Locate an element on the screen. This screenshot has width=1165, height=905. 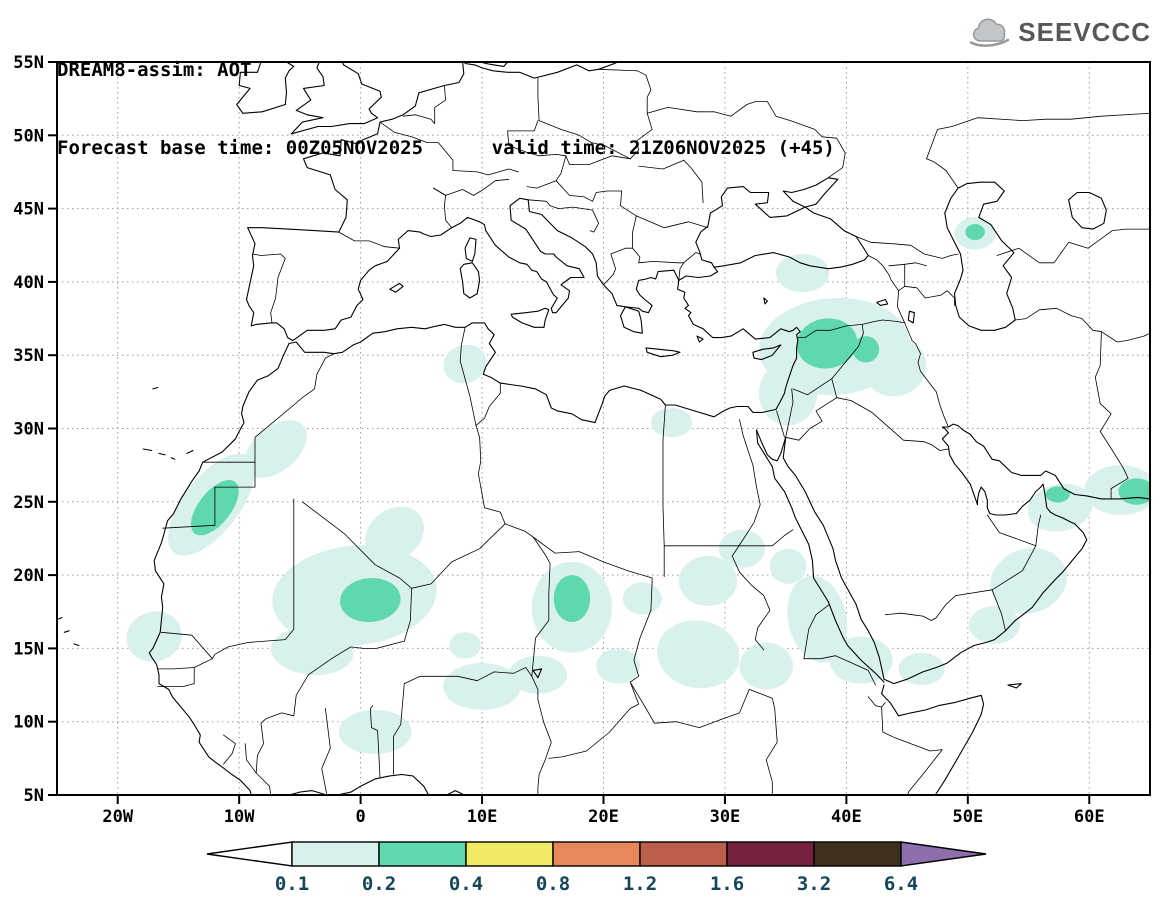
lat-label: 50N is located at coordinates (28, 136).